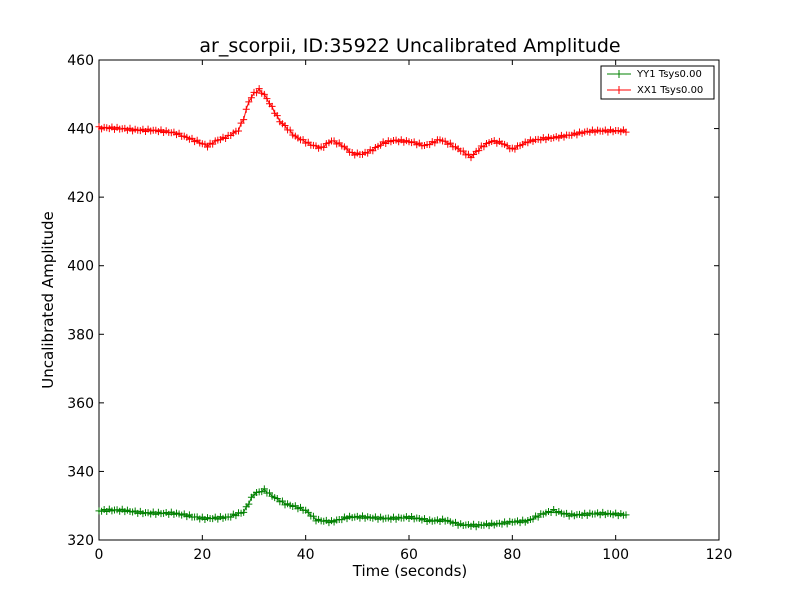 This screenshot has width=800, height=600. Describe the element at coordinates (80, 541) in the screenshot. I see `y-tick-label: 320` at that location.